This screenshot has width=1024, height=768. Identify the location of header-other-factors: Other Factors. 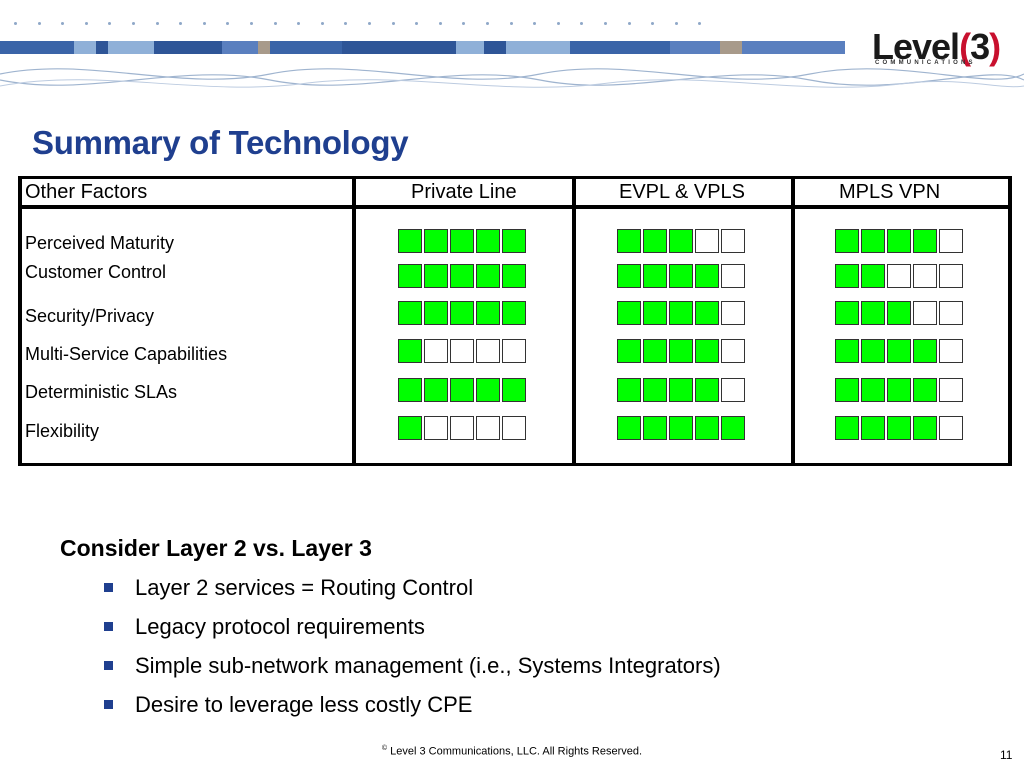
(86, 192).